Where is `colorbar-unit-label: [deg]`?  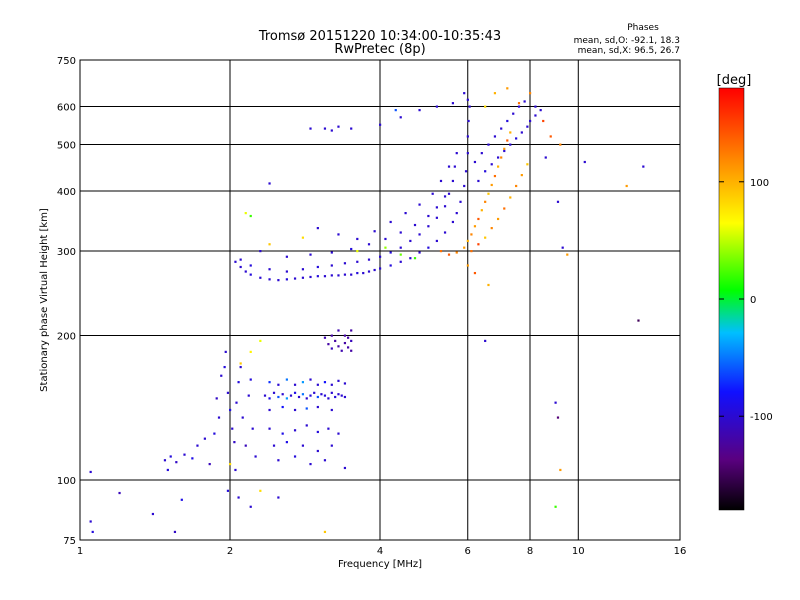
colorbar-unit-label: [deg] is located at coordinates (734, 80).